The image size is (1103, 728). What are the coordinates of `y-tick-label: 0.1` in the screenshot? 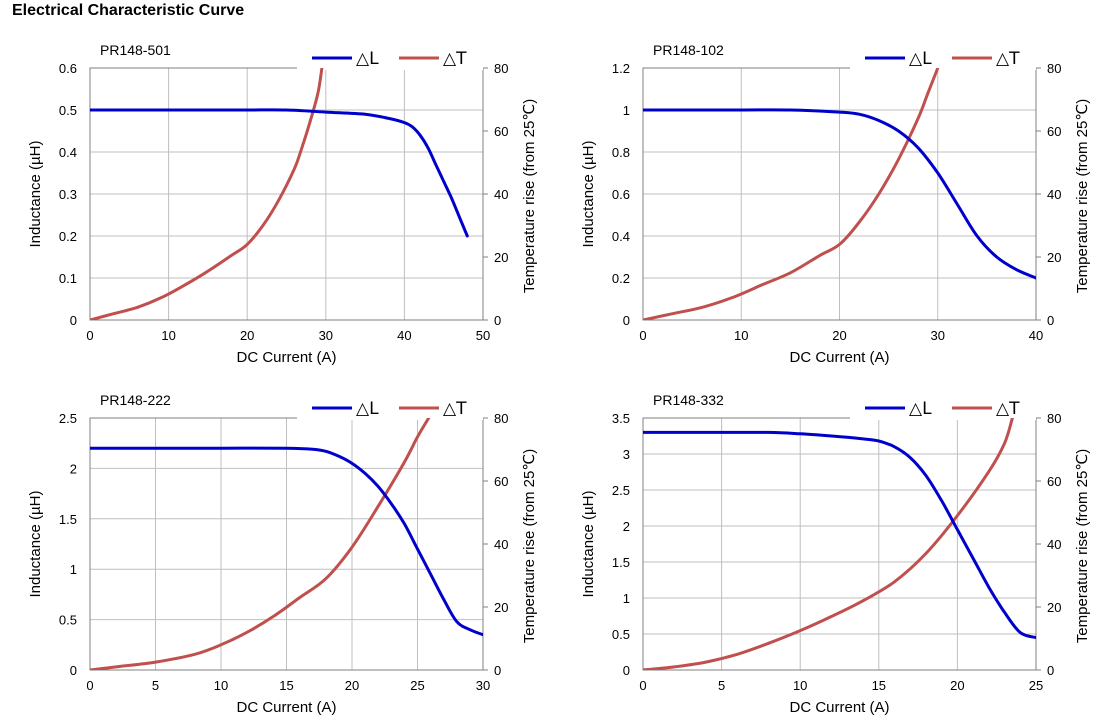 It's located at (68, 278).